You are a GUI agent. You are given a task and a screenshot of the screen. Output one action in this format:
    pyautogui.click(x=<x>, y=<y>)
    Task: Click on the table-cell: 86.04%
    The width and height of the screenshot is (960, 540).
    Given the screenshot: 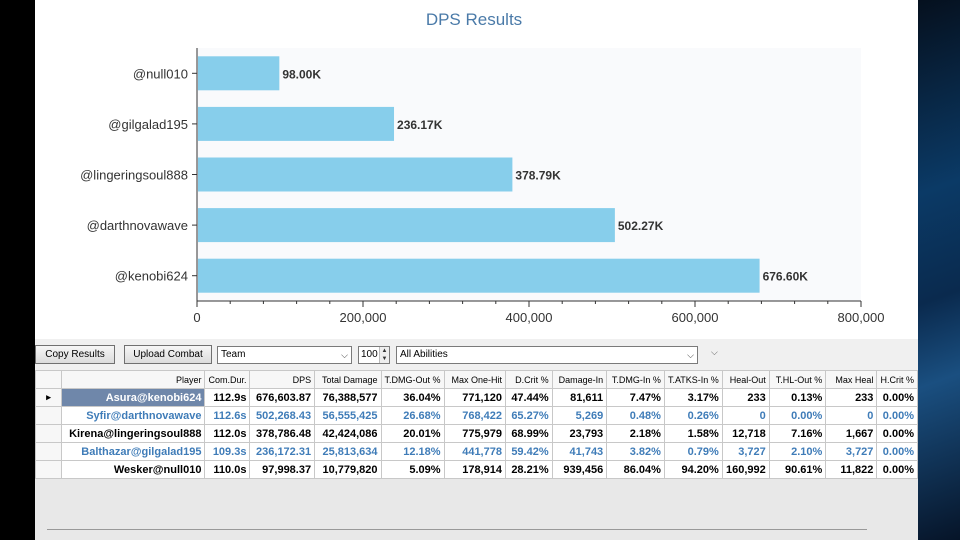 What is the action you would take?
    pyautogui.click(x=635, y=469)
    